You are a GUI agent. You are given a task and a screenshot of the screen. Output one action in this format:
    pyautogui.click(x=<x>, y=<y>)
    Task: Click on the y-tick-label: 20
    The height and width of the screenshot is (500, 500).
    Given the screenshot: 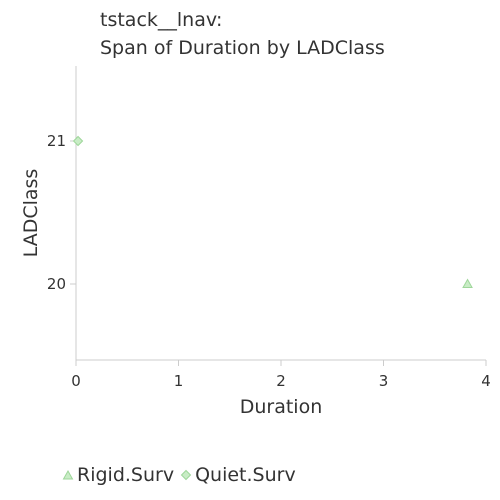 What is the action you would take?
    pyautogui.click(x=56, y=284)
    